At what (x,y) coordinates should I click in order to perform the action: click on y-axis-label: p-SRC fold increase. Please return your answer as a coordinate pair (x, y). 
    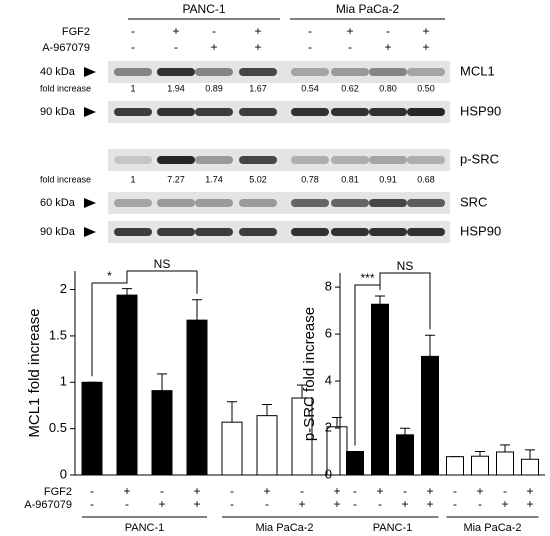
    Looking at the image, I should click on (309, 374).